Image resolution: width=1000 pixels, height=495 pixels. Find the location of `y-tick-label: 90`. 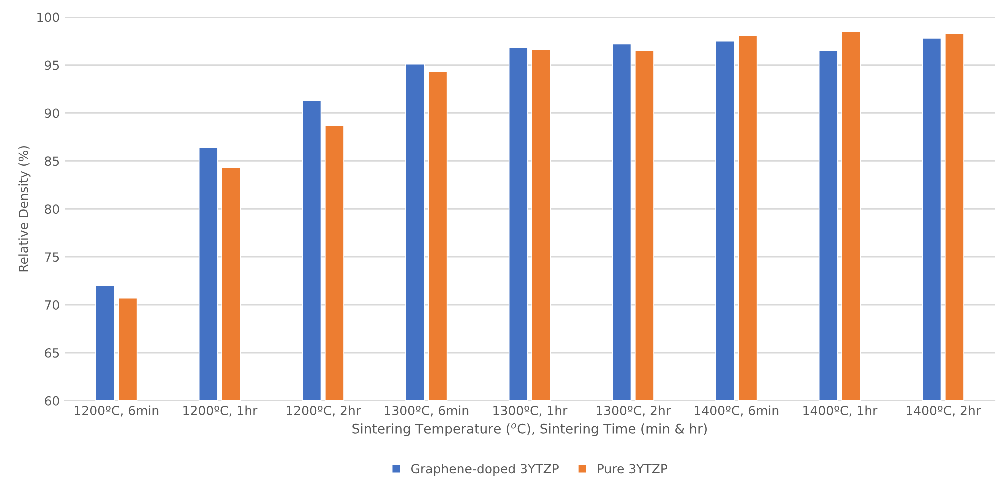

y-tick-label: 90 is located at coordinates (52, 113).